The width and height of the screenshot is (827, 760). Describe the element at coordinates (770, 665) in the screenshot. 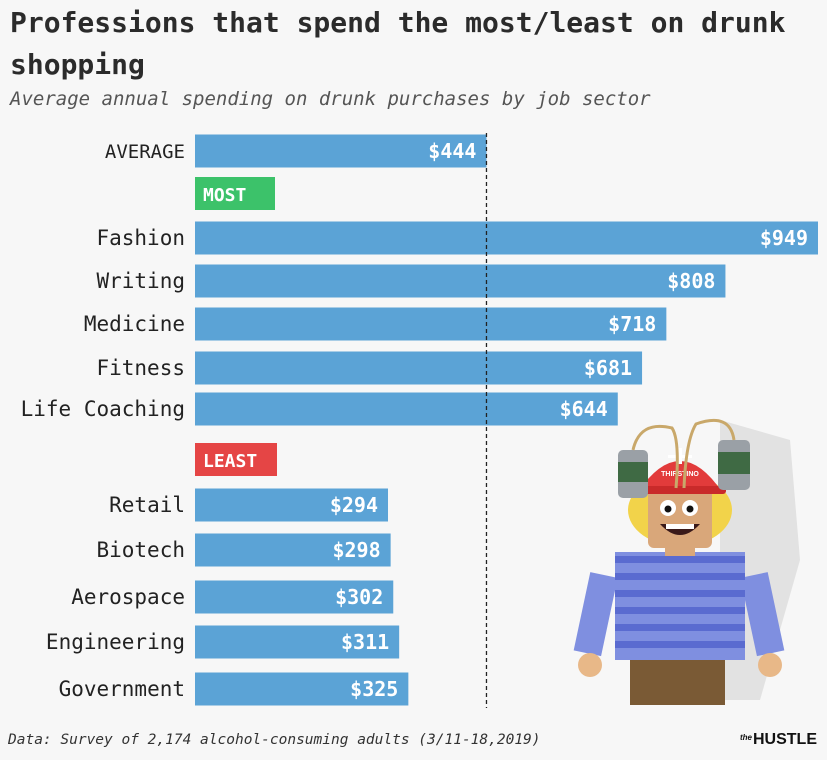

I see `mascot-right-hand` at that location.